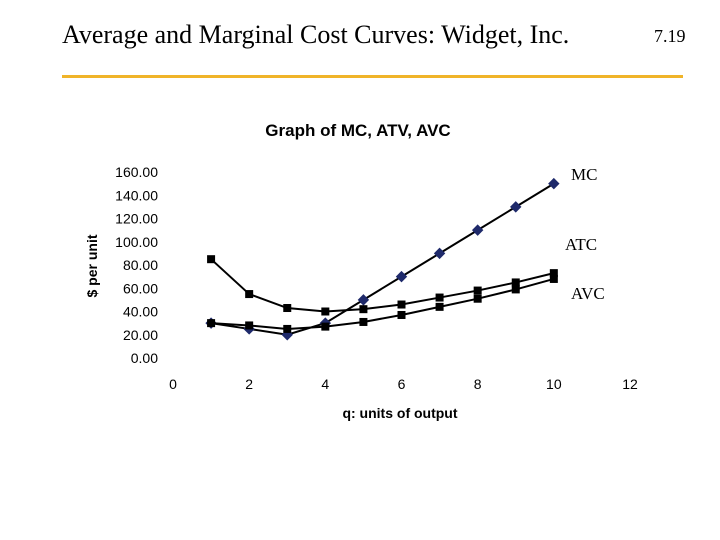 The image size is (720, 540). Describe the element at coordinates (670, 36) in the screenshot. I see `slide-number: 7.19` at that location.